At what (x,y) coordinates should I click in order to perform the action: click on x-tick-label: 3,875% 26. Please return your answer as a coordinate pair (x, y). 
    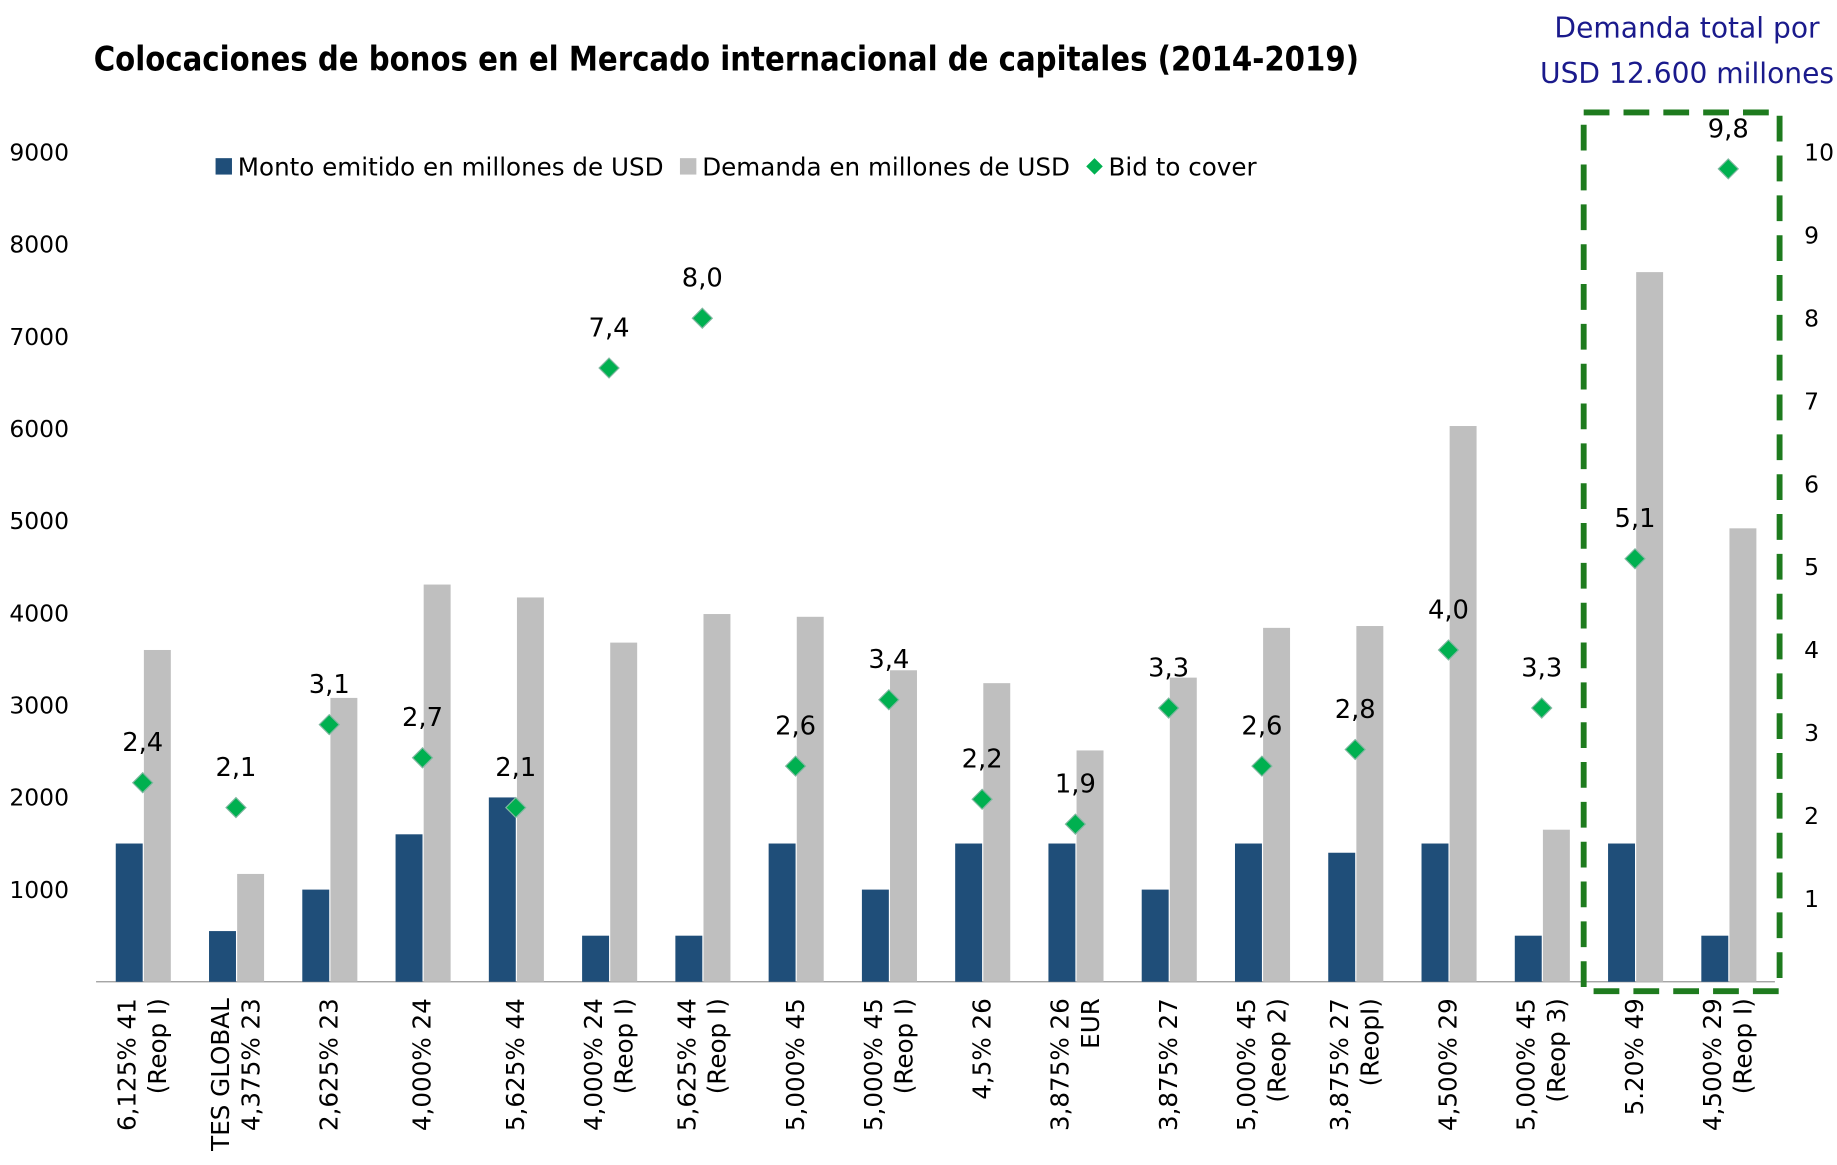
    Looking at the image, I should click on (1059, 1064).